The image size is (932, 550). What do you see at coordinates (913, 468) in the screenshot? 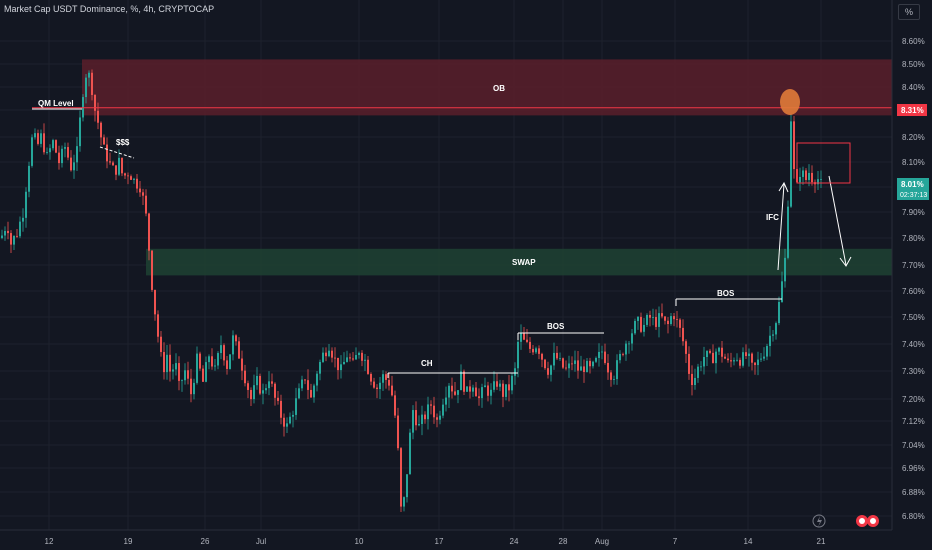
I see `y-tick-label: 6.96%` at bounding box center [913, 468].